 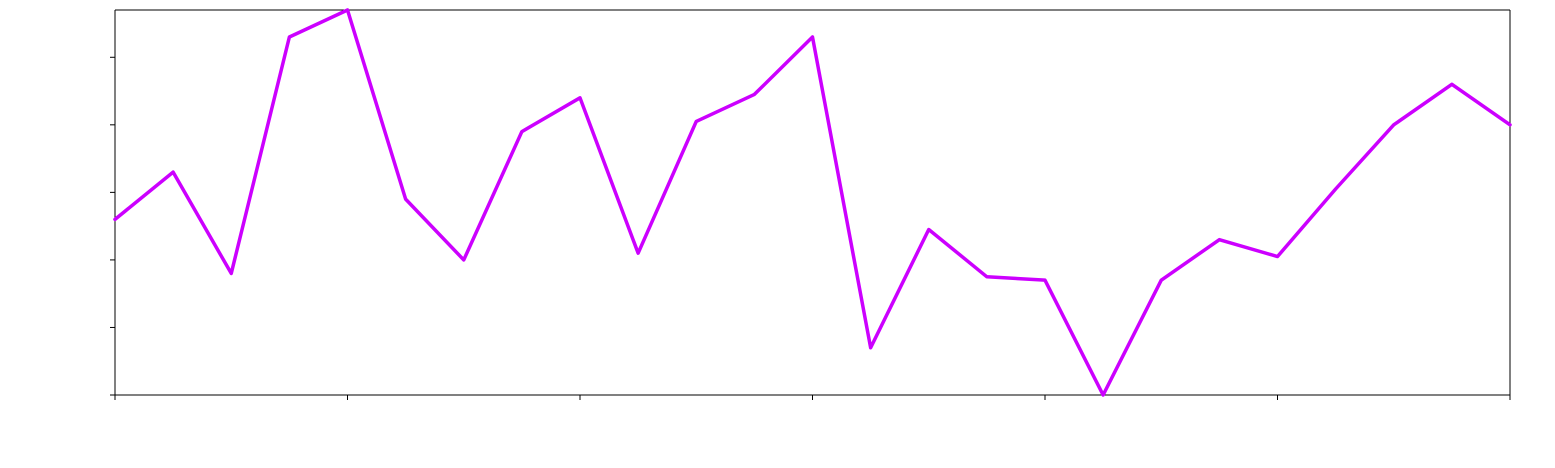 I want to click on x-axis-ticks, so click(x=812, y=397).